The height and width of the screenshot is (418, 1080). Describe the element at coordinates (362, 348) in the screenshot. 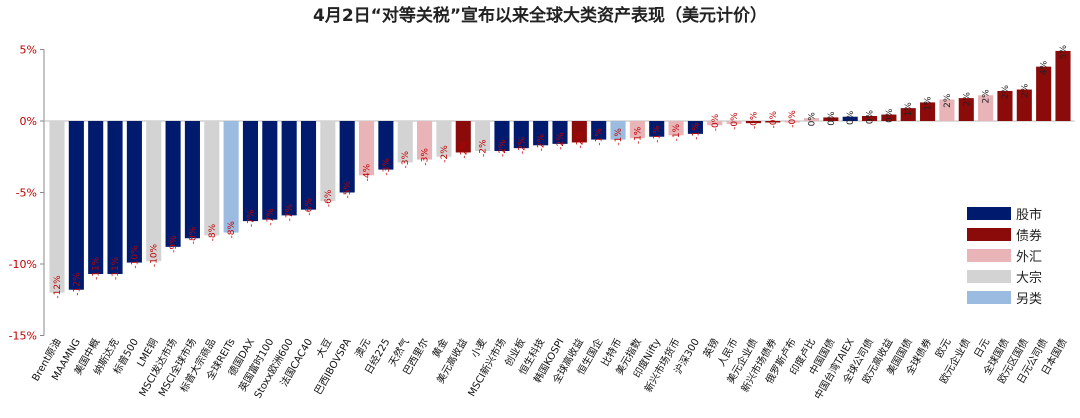

I see `category-label: 澳元` at that location.